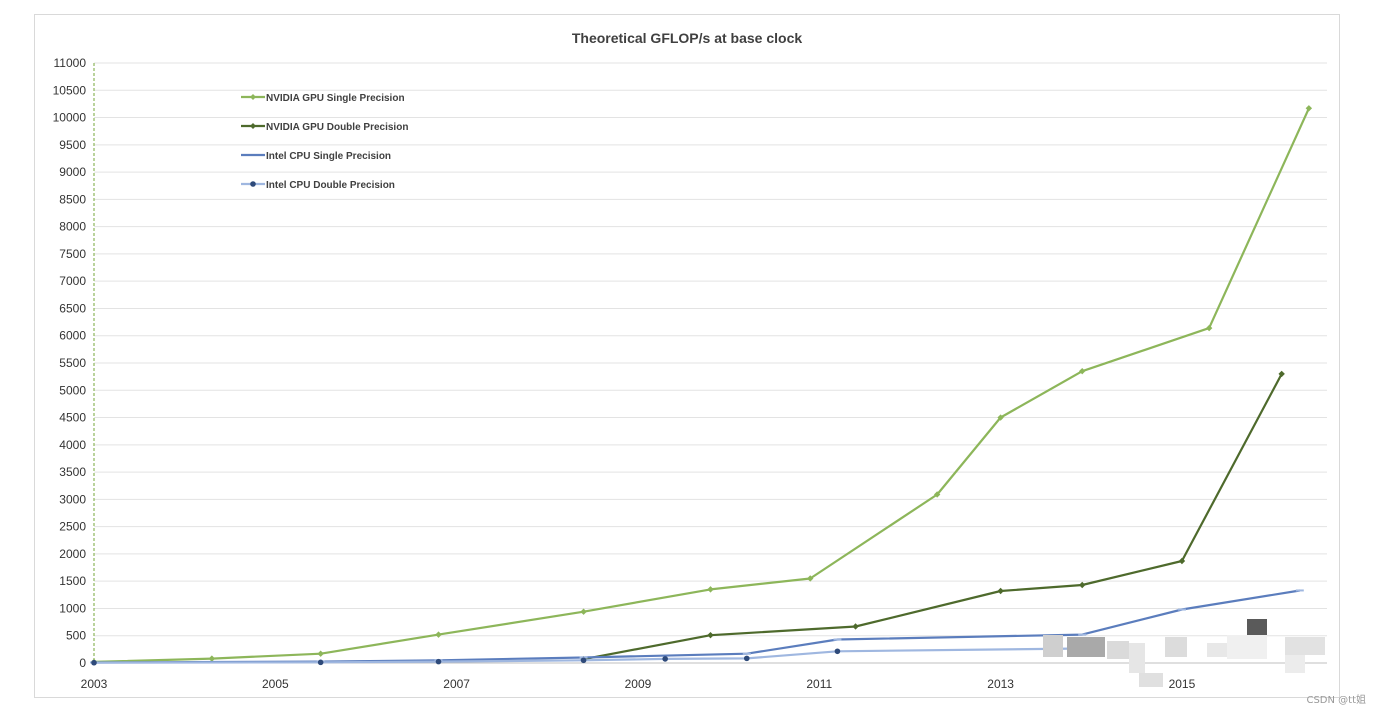 This screenshot has width=1382, height=714. What do you see at coordinates (72, 472) in the screenshot?
I see `y-tick-label: 3500` at bounding box center [72, 472].